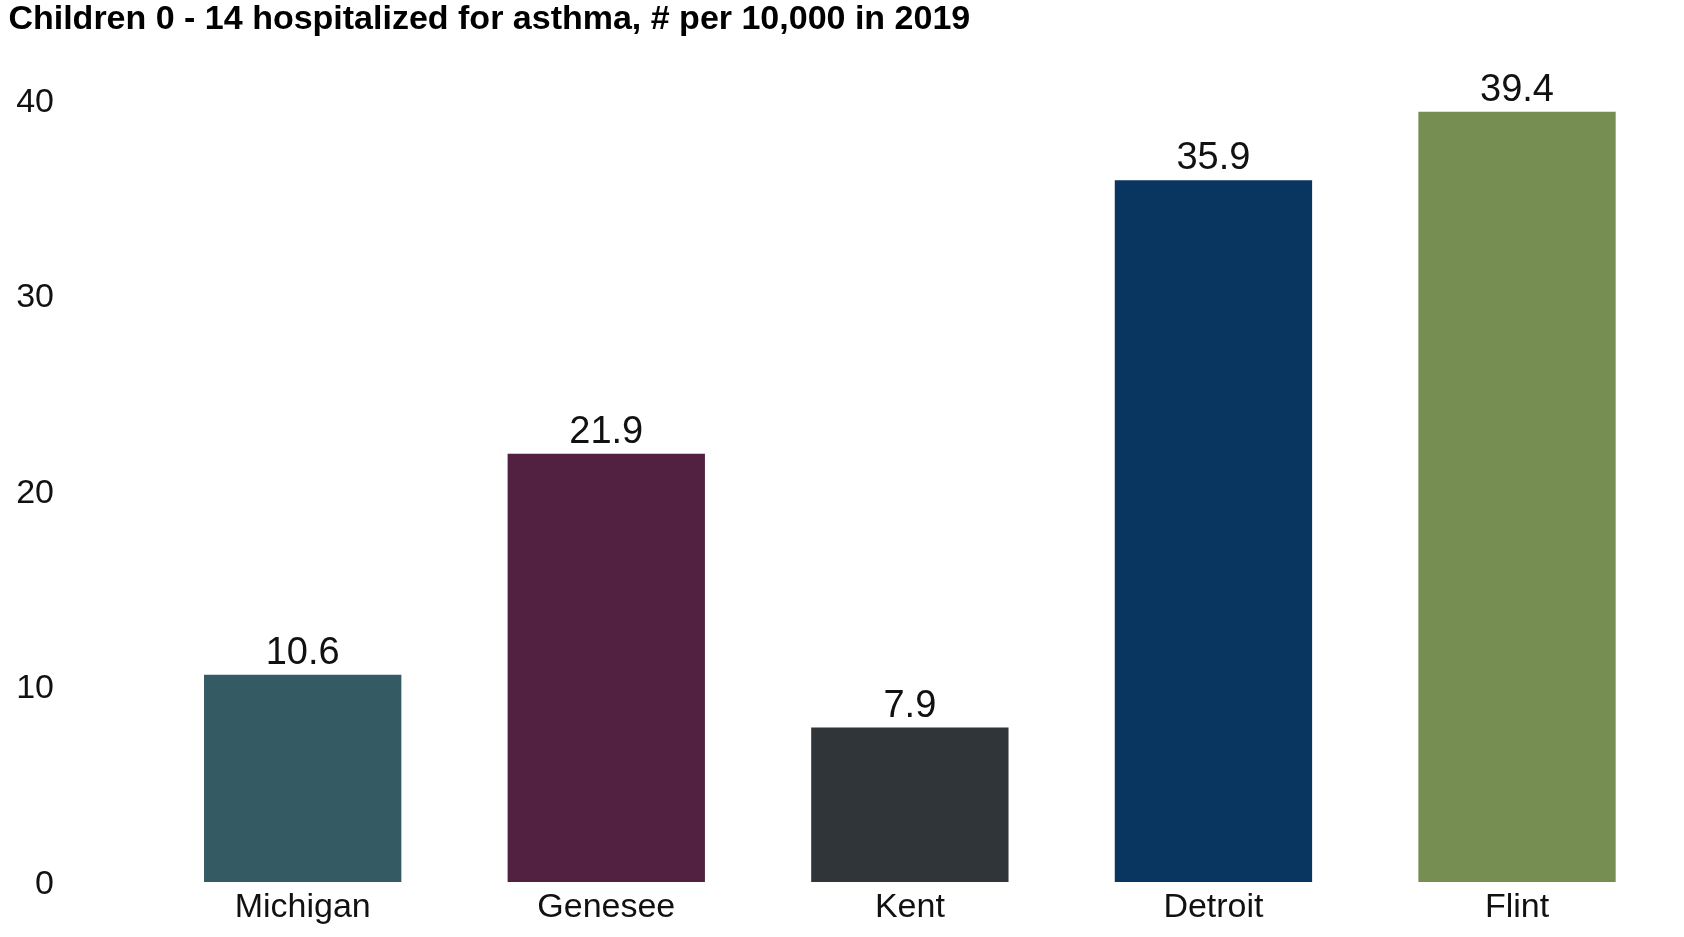 The width and height of the screenshot is (1684, 937). Describe the element at coordinates (1517, 905) in the screenshot. I see `x-tick-label: Flint` at that location.